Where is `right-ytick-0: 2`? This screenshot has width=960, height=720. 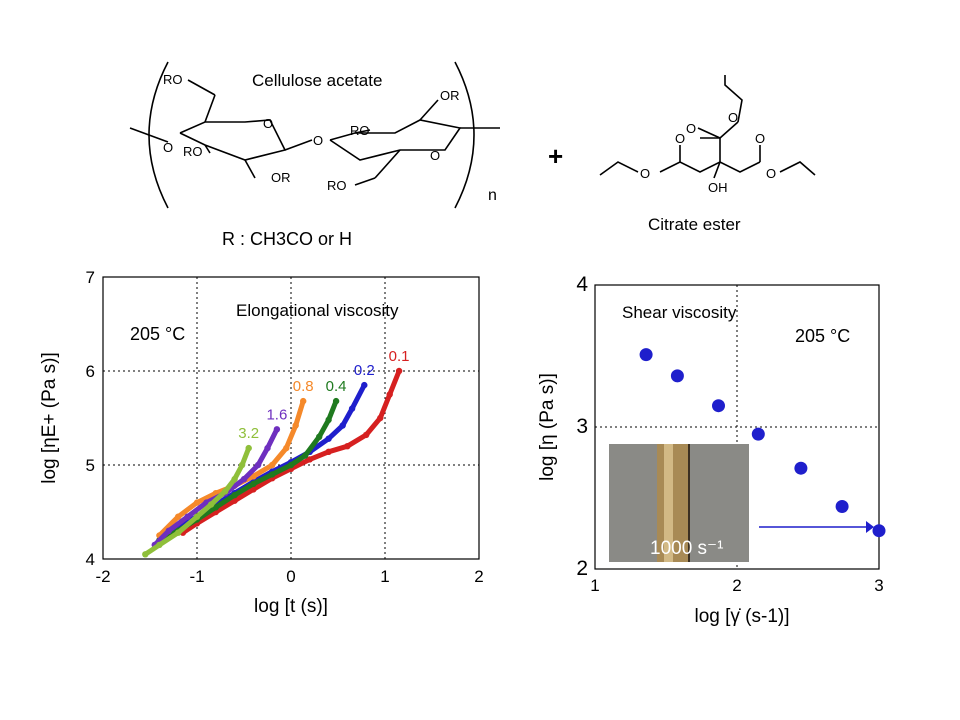 right-ytick-0: 2 is located at coordinates (582, 568).